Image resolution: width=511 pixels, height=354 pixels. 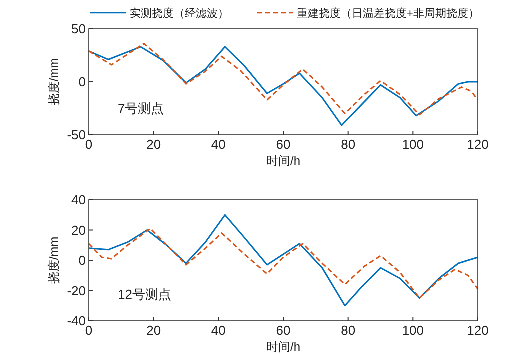 What do you see at coordinates (79, 29) in the screenshot?
I see `y-tick-label: 50` at bounding box center [79, 29].